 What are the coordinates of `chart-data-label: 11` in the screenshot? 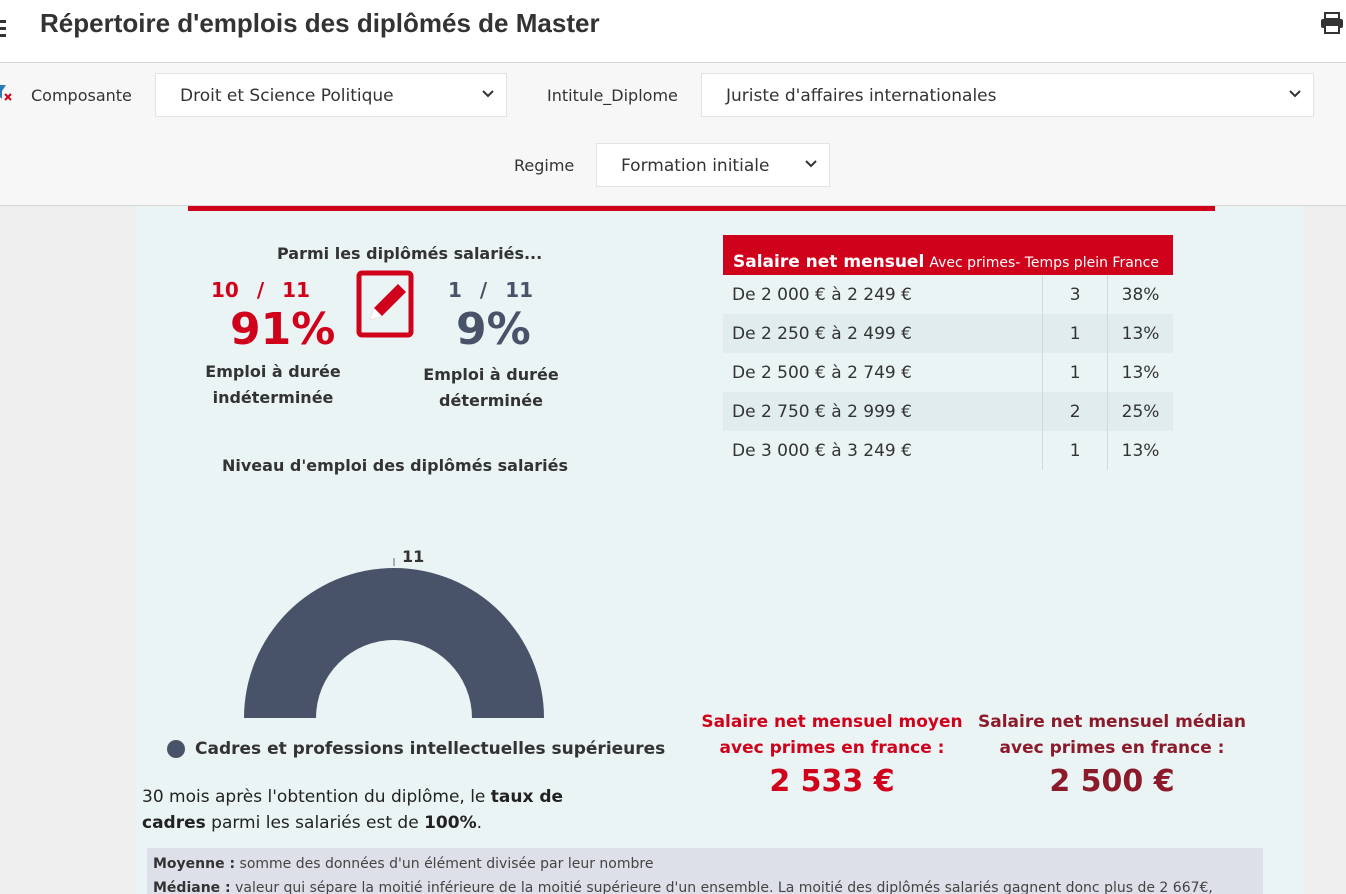 It's located at (413, 556).